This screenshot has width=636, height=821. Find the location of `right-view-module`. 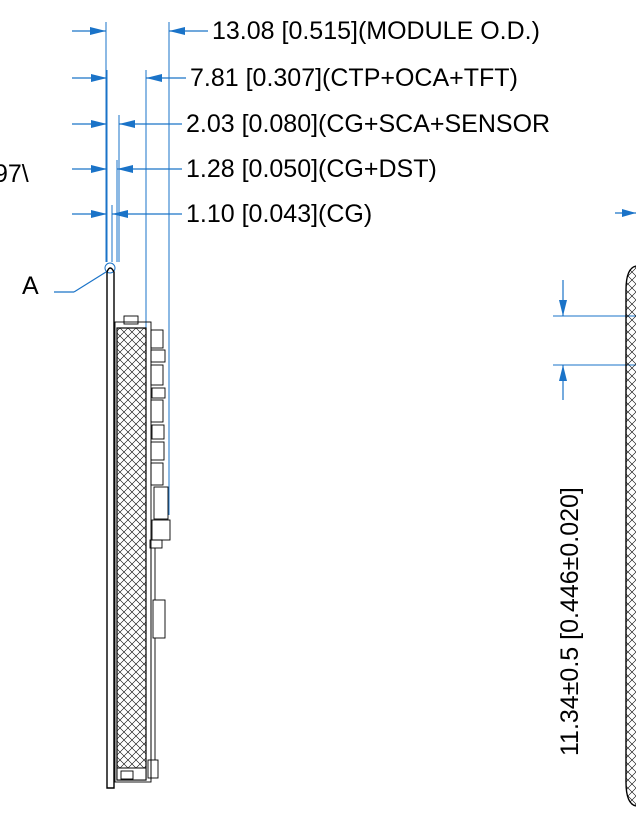

right-view-module is located at coordinates (625, 508).